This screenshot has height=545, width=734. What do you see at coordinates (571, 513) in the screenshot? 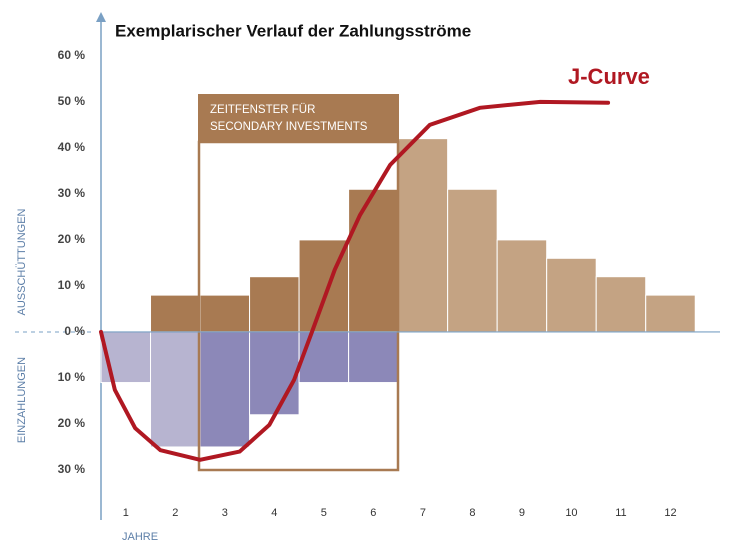
I see `x-tick-label: 10` at bounding box center [571, 513].